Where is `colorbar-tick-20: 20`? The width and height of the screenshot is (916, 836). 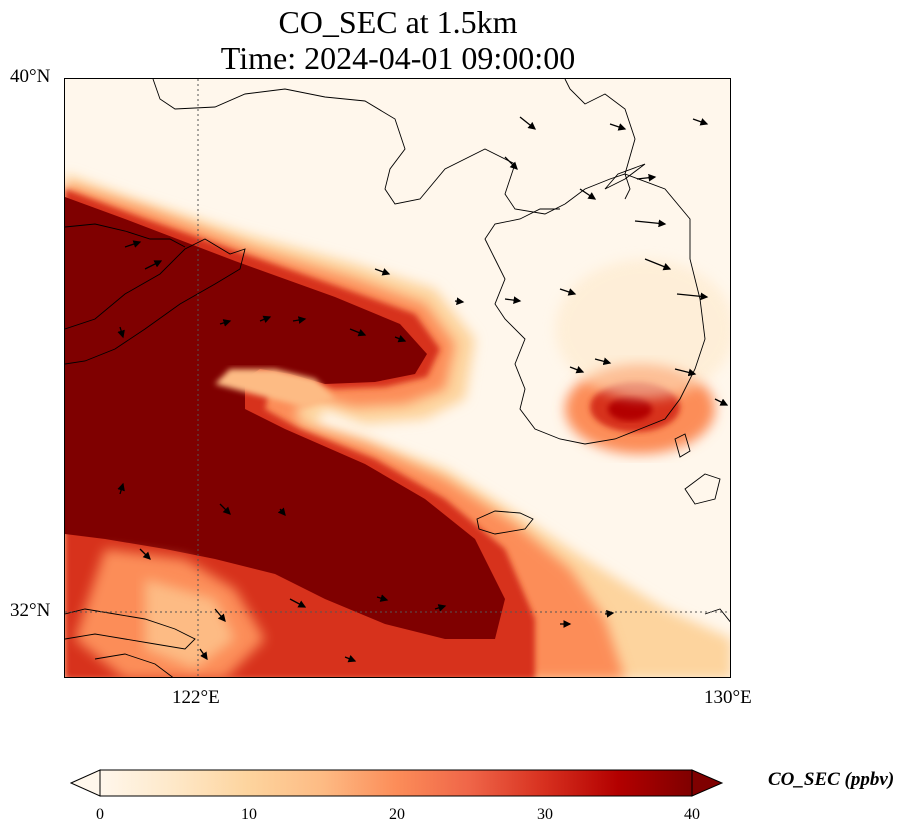
colorbar-tick-20: 20 is located at coordinates (397, 814).